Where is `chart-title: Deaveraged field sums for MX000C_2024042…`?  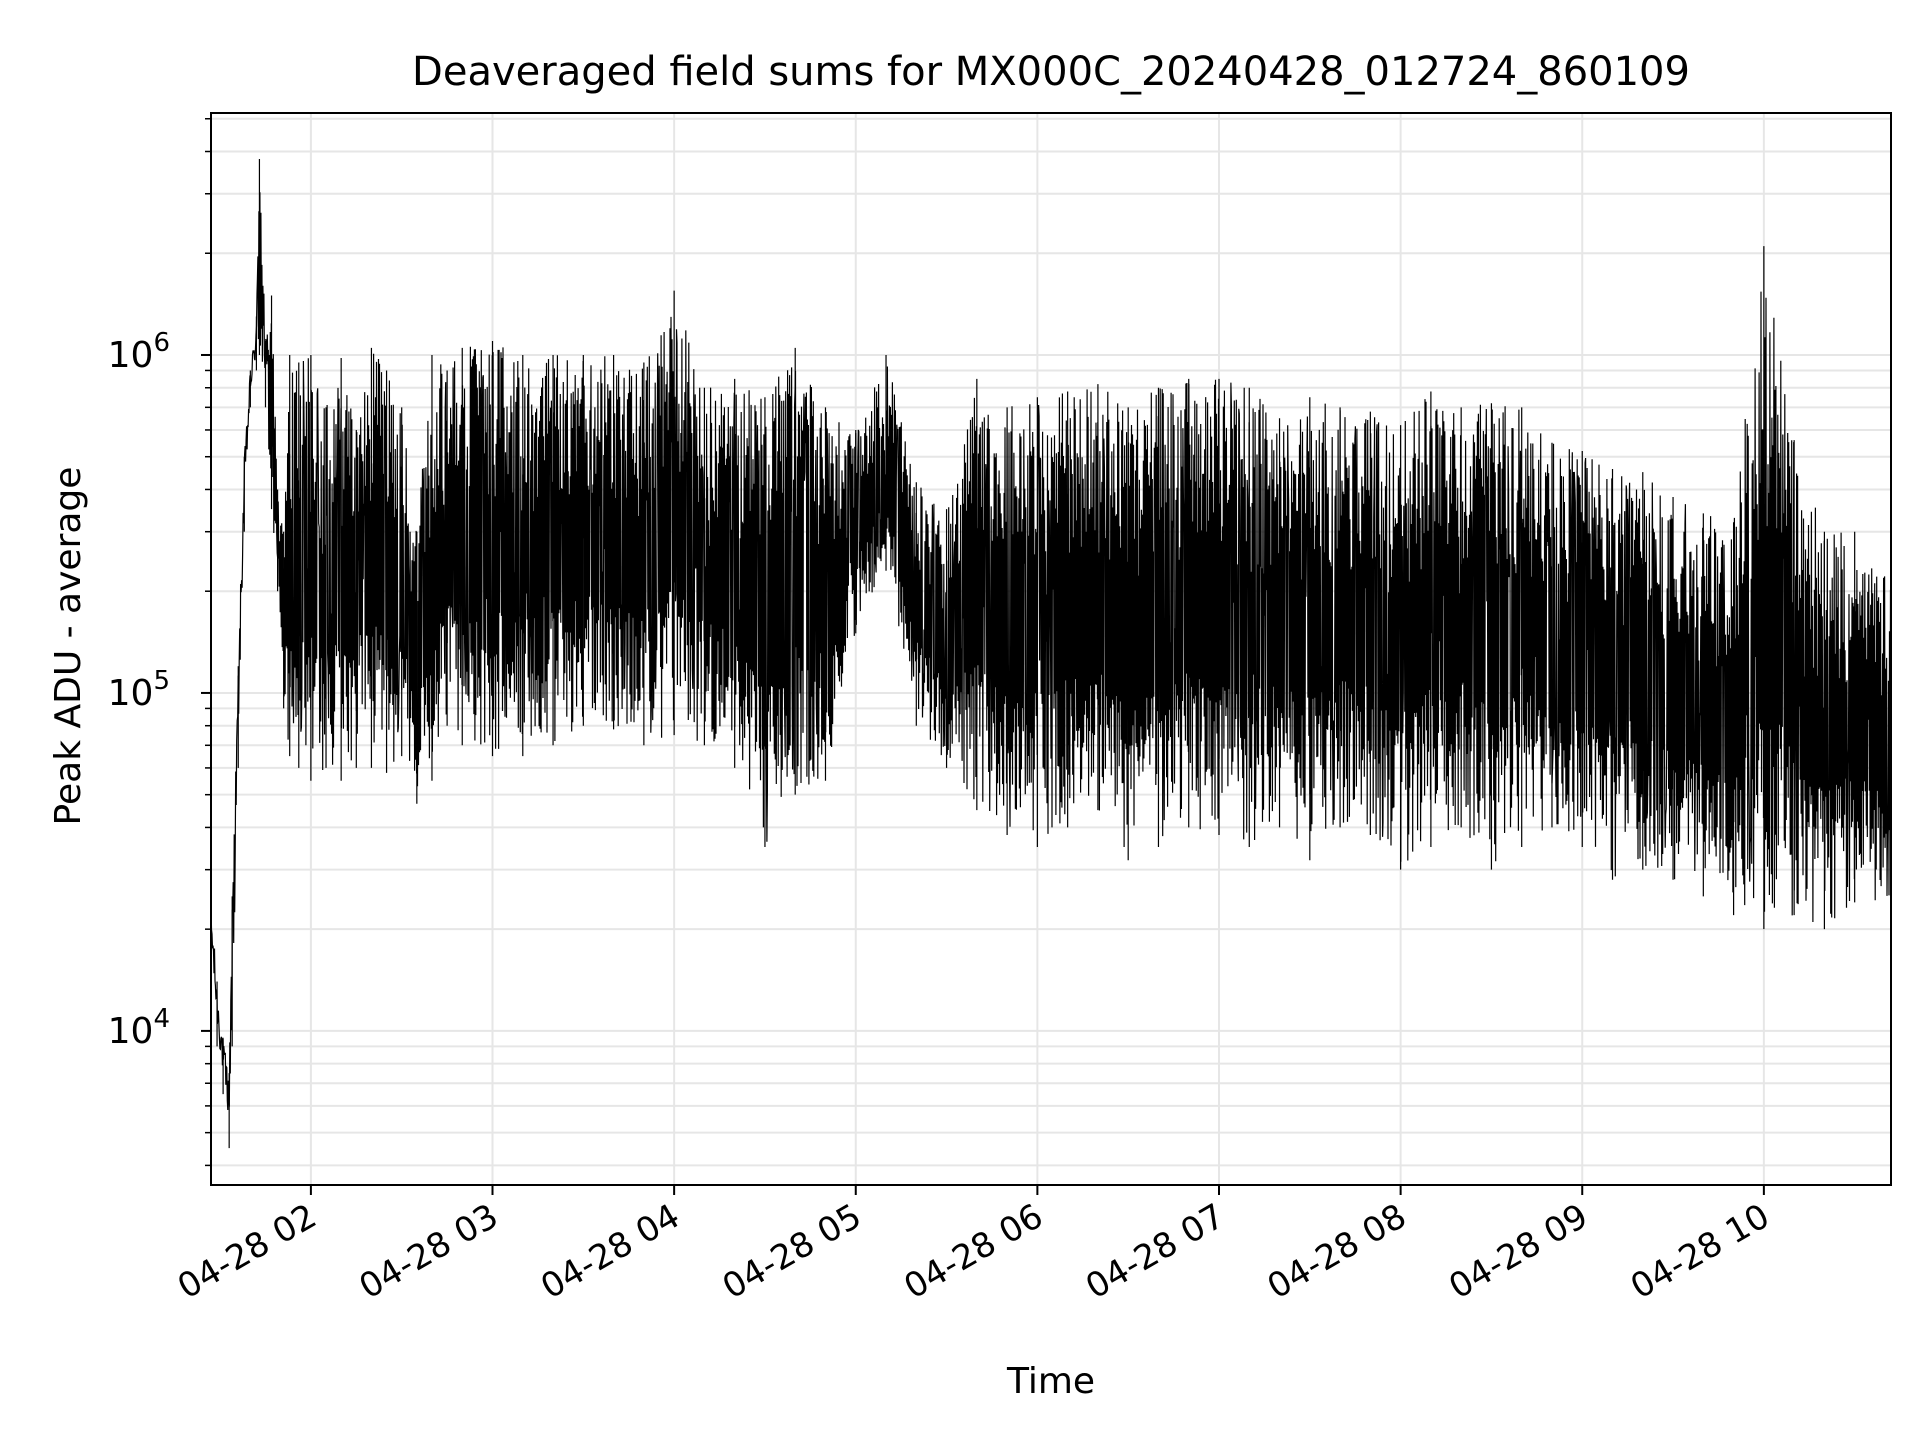
chart-title: Deaveraged field sums for MX000C_2024042… is located at coordinates (1051, 72).